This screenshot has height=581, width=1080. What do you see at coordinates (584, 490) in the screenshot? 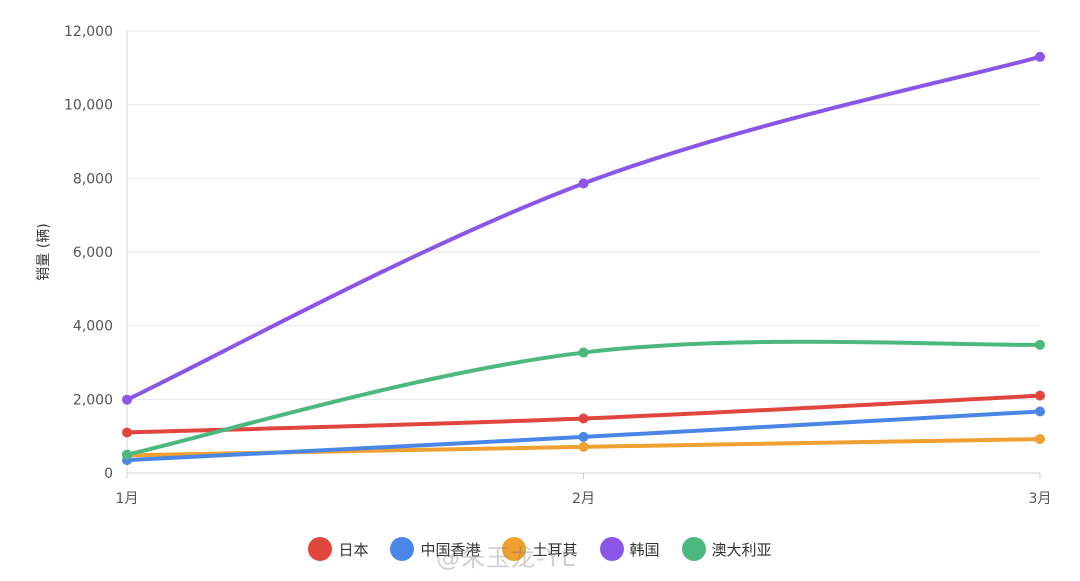
I see `x-axis: 1月 2月 3月` at bounding box center [584, 490].